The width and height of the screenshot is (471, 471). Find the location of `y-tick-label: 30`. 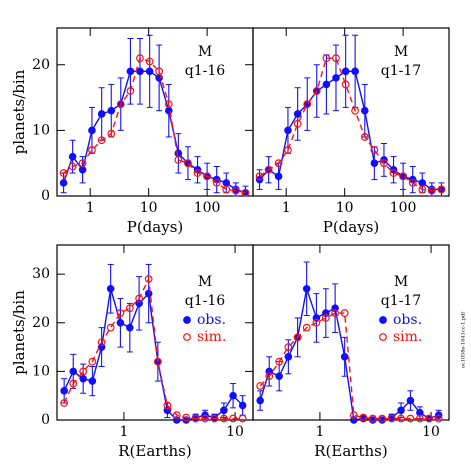

y-tick-label: 30 is located at coordinates (41, 274).